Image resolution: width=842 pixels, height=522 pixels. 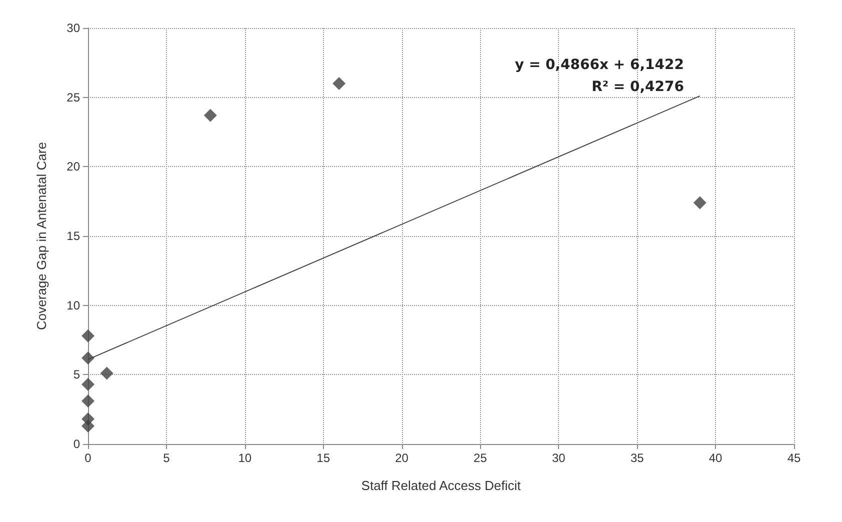 I want to click on x-tick-label: 35, so click(x=637, y=458).